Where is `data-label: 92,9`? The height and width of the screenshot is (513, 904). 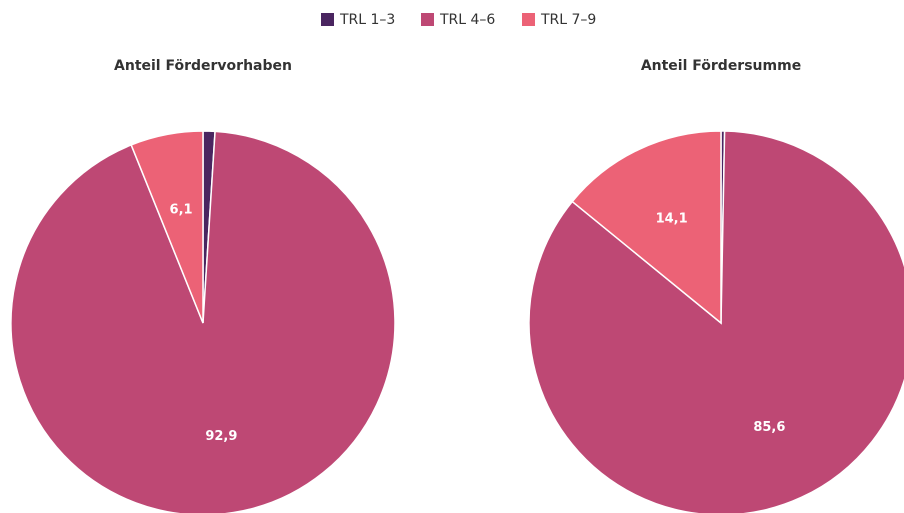 data-label: 92,9 is located at coordinates (221, 436).